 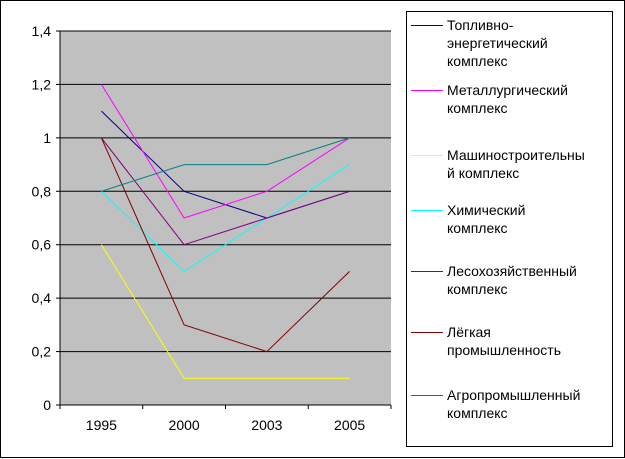 I want to click on y-tick-label: 0,4, so click(x=42, y=298).